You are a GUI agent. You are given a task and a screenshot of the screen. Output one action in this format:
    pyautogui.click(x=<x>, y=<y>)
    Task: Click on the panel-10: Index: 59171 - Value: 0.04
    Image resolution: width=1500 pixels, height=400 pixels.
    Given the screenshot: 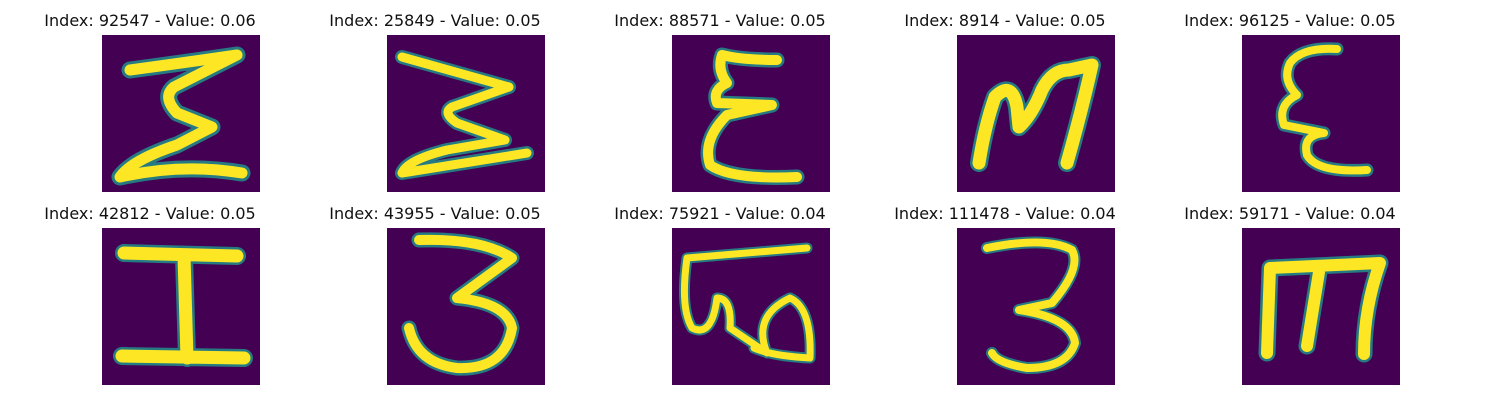 What is the action you would take?
    pyautogui.click(x=1290, y=289)
    